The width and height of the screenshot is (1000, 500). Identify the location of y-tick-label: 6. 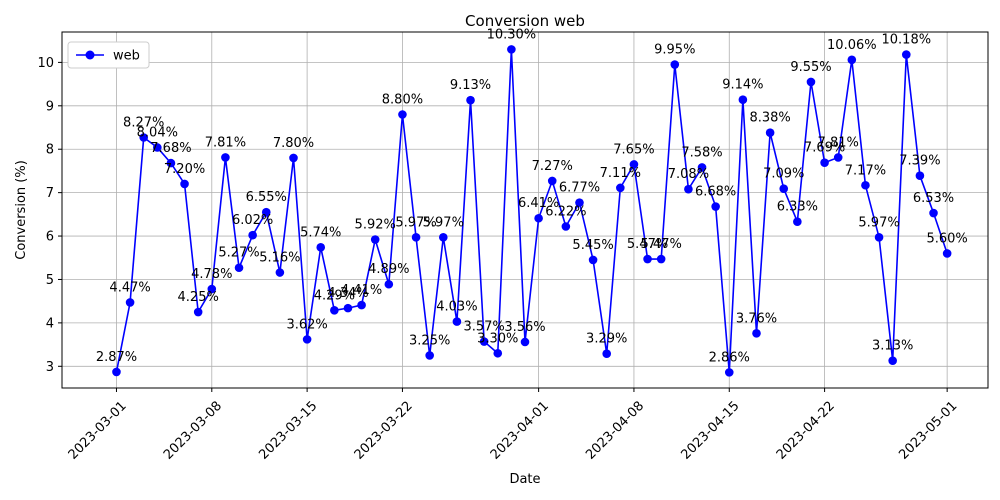
(50, 237).